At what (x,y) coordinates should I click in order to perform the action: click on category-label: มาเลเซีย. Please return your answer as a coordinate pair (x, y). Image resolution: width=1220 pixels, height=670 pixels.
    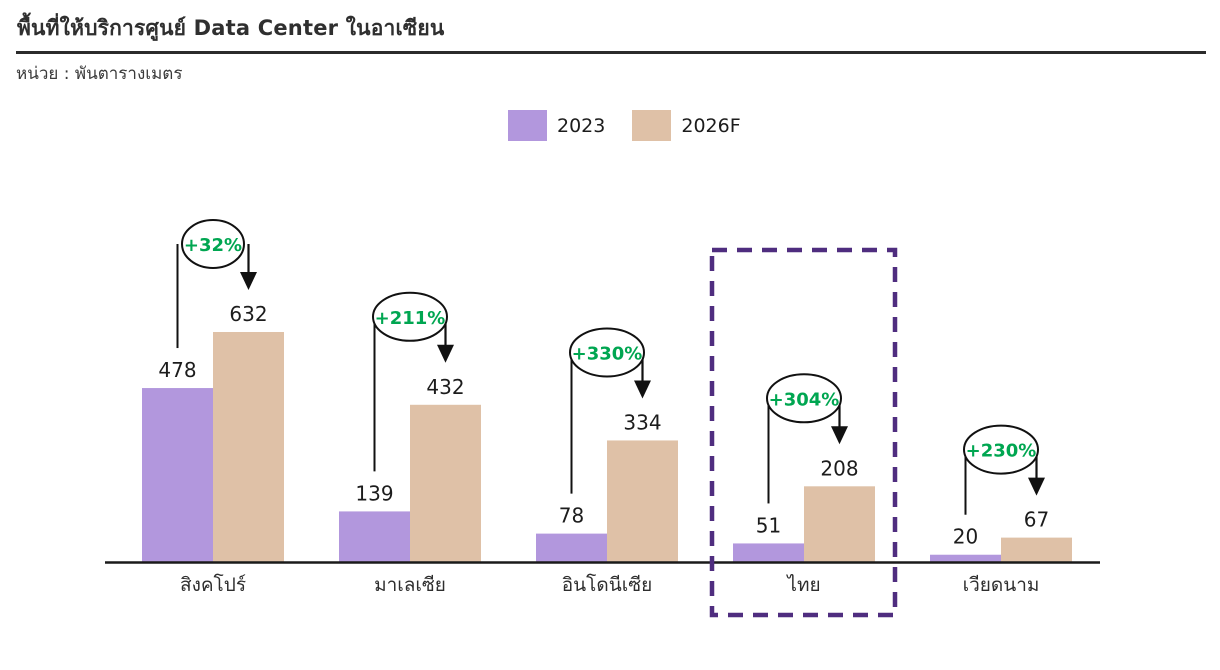
    Looking at the image, I should click on (410, 585).